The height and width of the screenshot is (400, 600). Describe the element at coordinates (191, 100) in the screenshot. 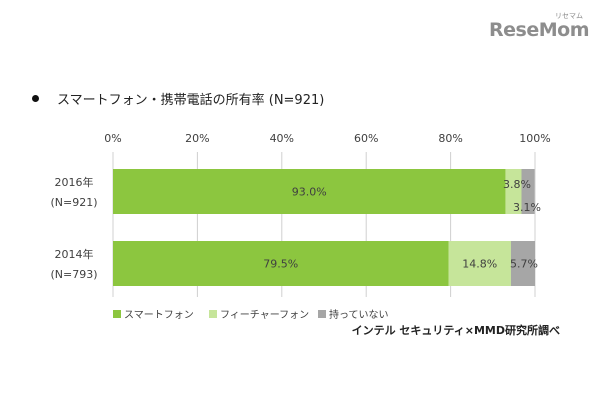

I see `chart-title: スマートフォン・携帯電話の所有率 (N=921)` at that location.